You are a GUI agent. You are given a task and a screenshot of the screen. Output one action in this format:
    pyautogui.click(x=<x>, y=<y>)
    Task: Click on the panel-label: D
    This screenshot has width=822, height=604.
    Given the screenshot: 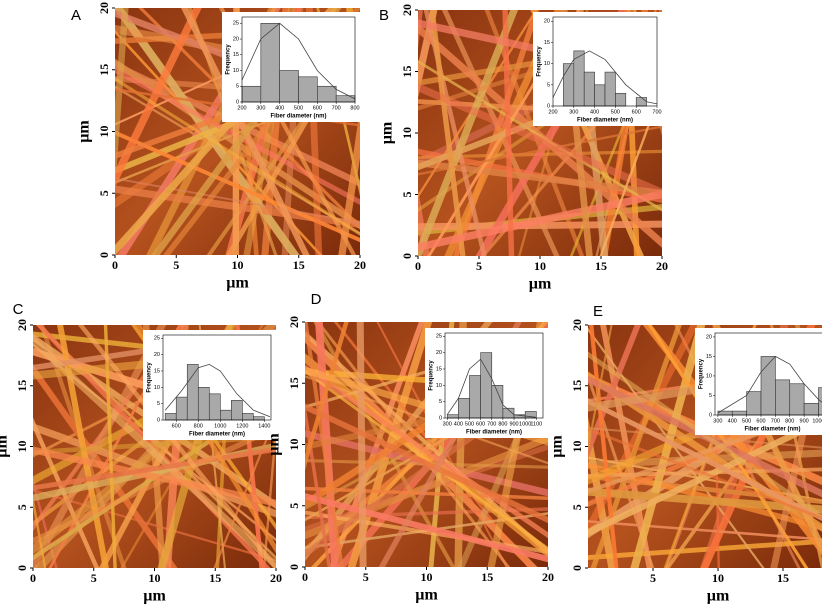 What is the action you would take?
    pyautogui.click(x=316, y=299)
    